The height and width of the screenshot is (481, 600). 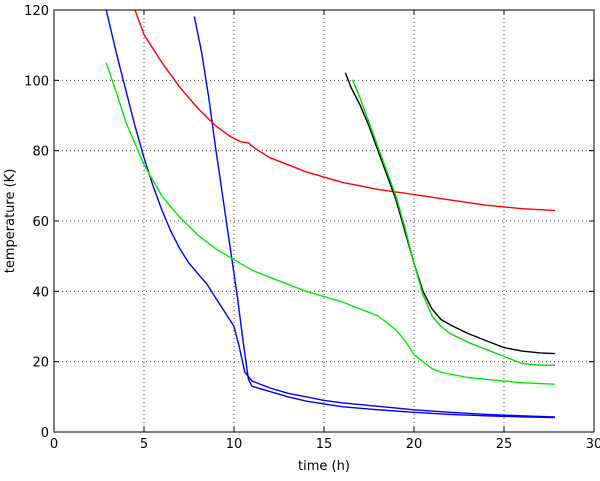 What do you see at coordinates (40, 363) in the screenshot?
I see `y-tick-label: 20` at bounding box center [40, 363].